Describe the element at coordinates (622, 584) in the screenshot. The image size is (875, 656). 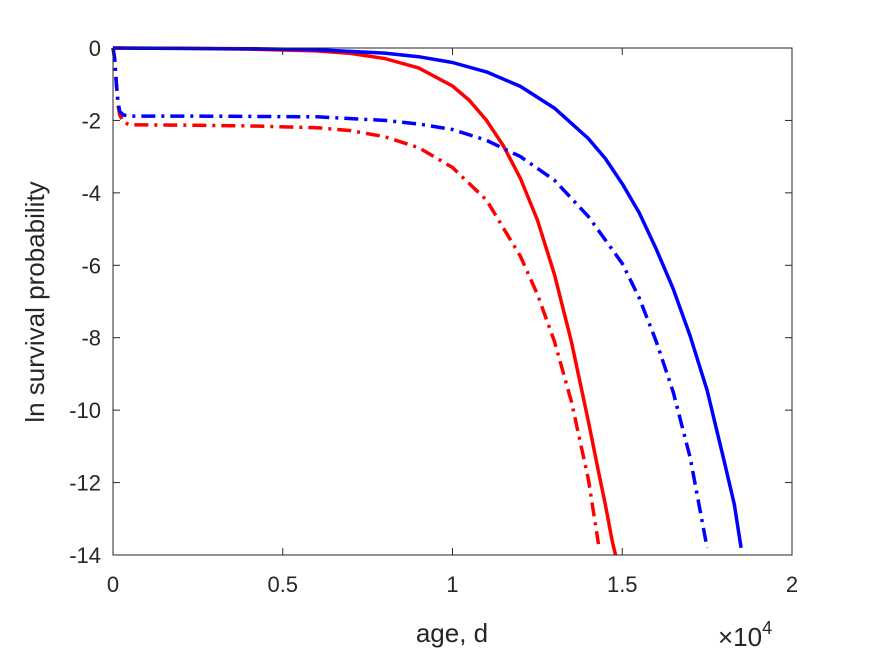
I see `x-tick-label: 1.5` at that location.